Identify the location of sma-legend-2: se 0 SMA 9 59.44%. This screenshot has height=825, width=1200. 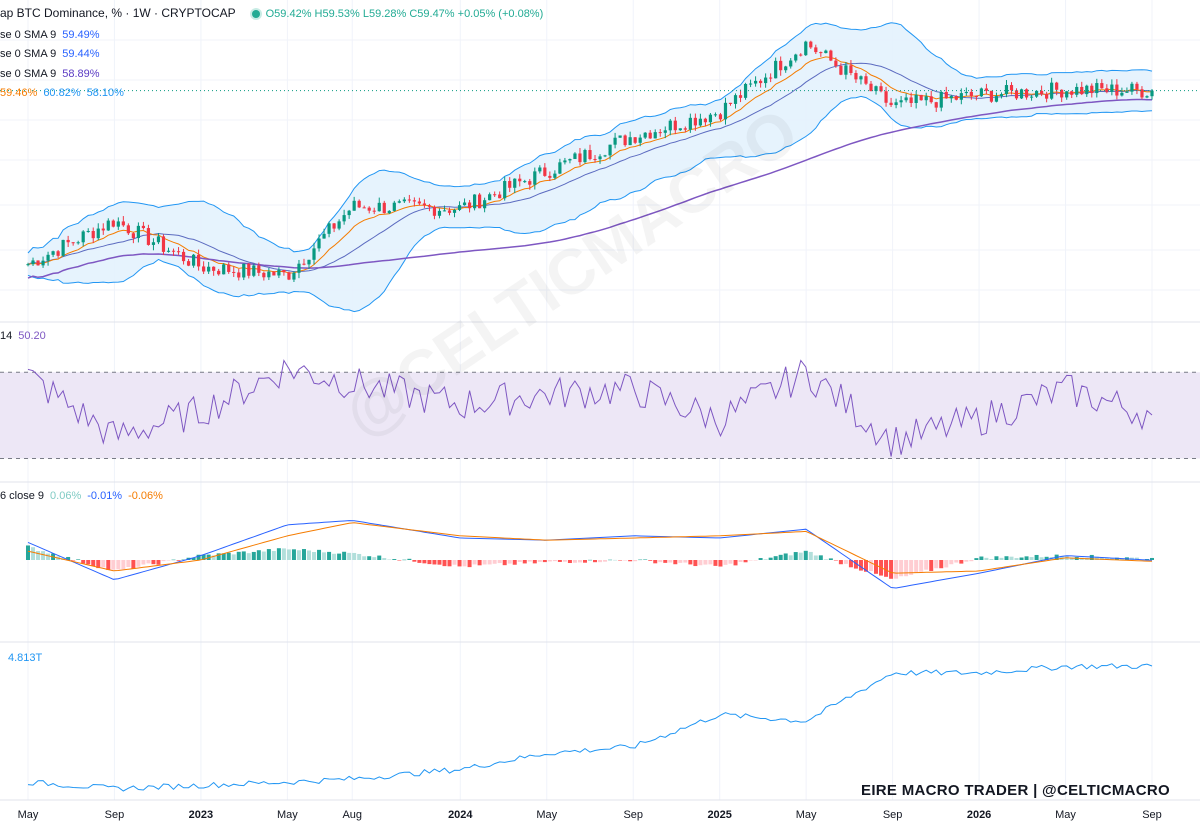
(50, 54).